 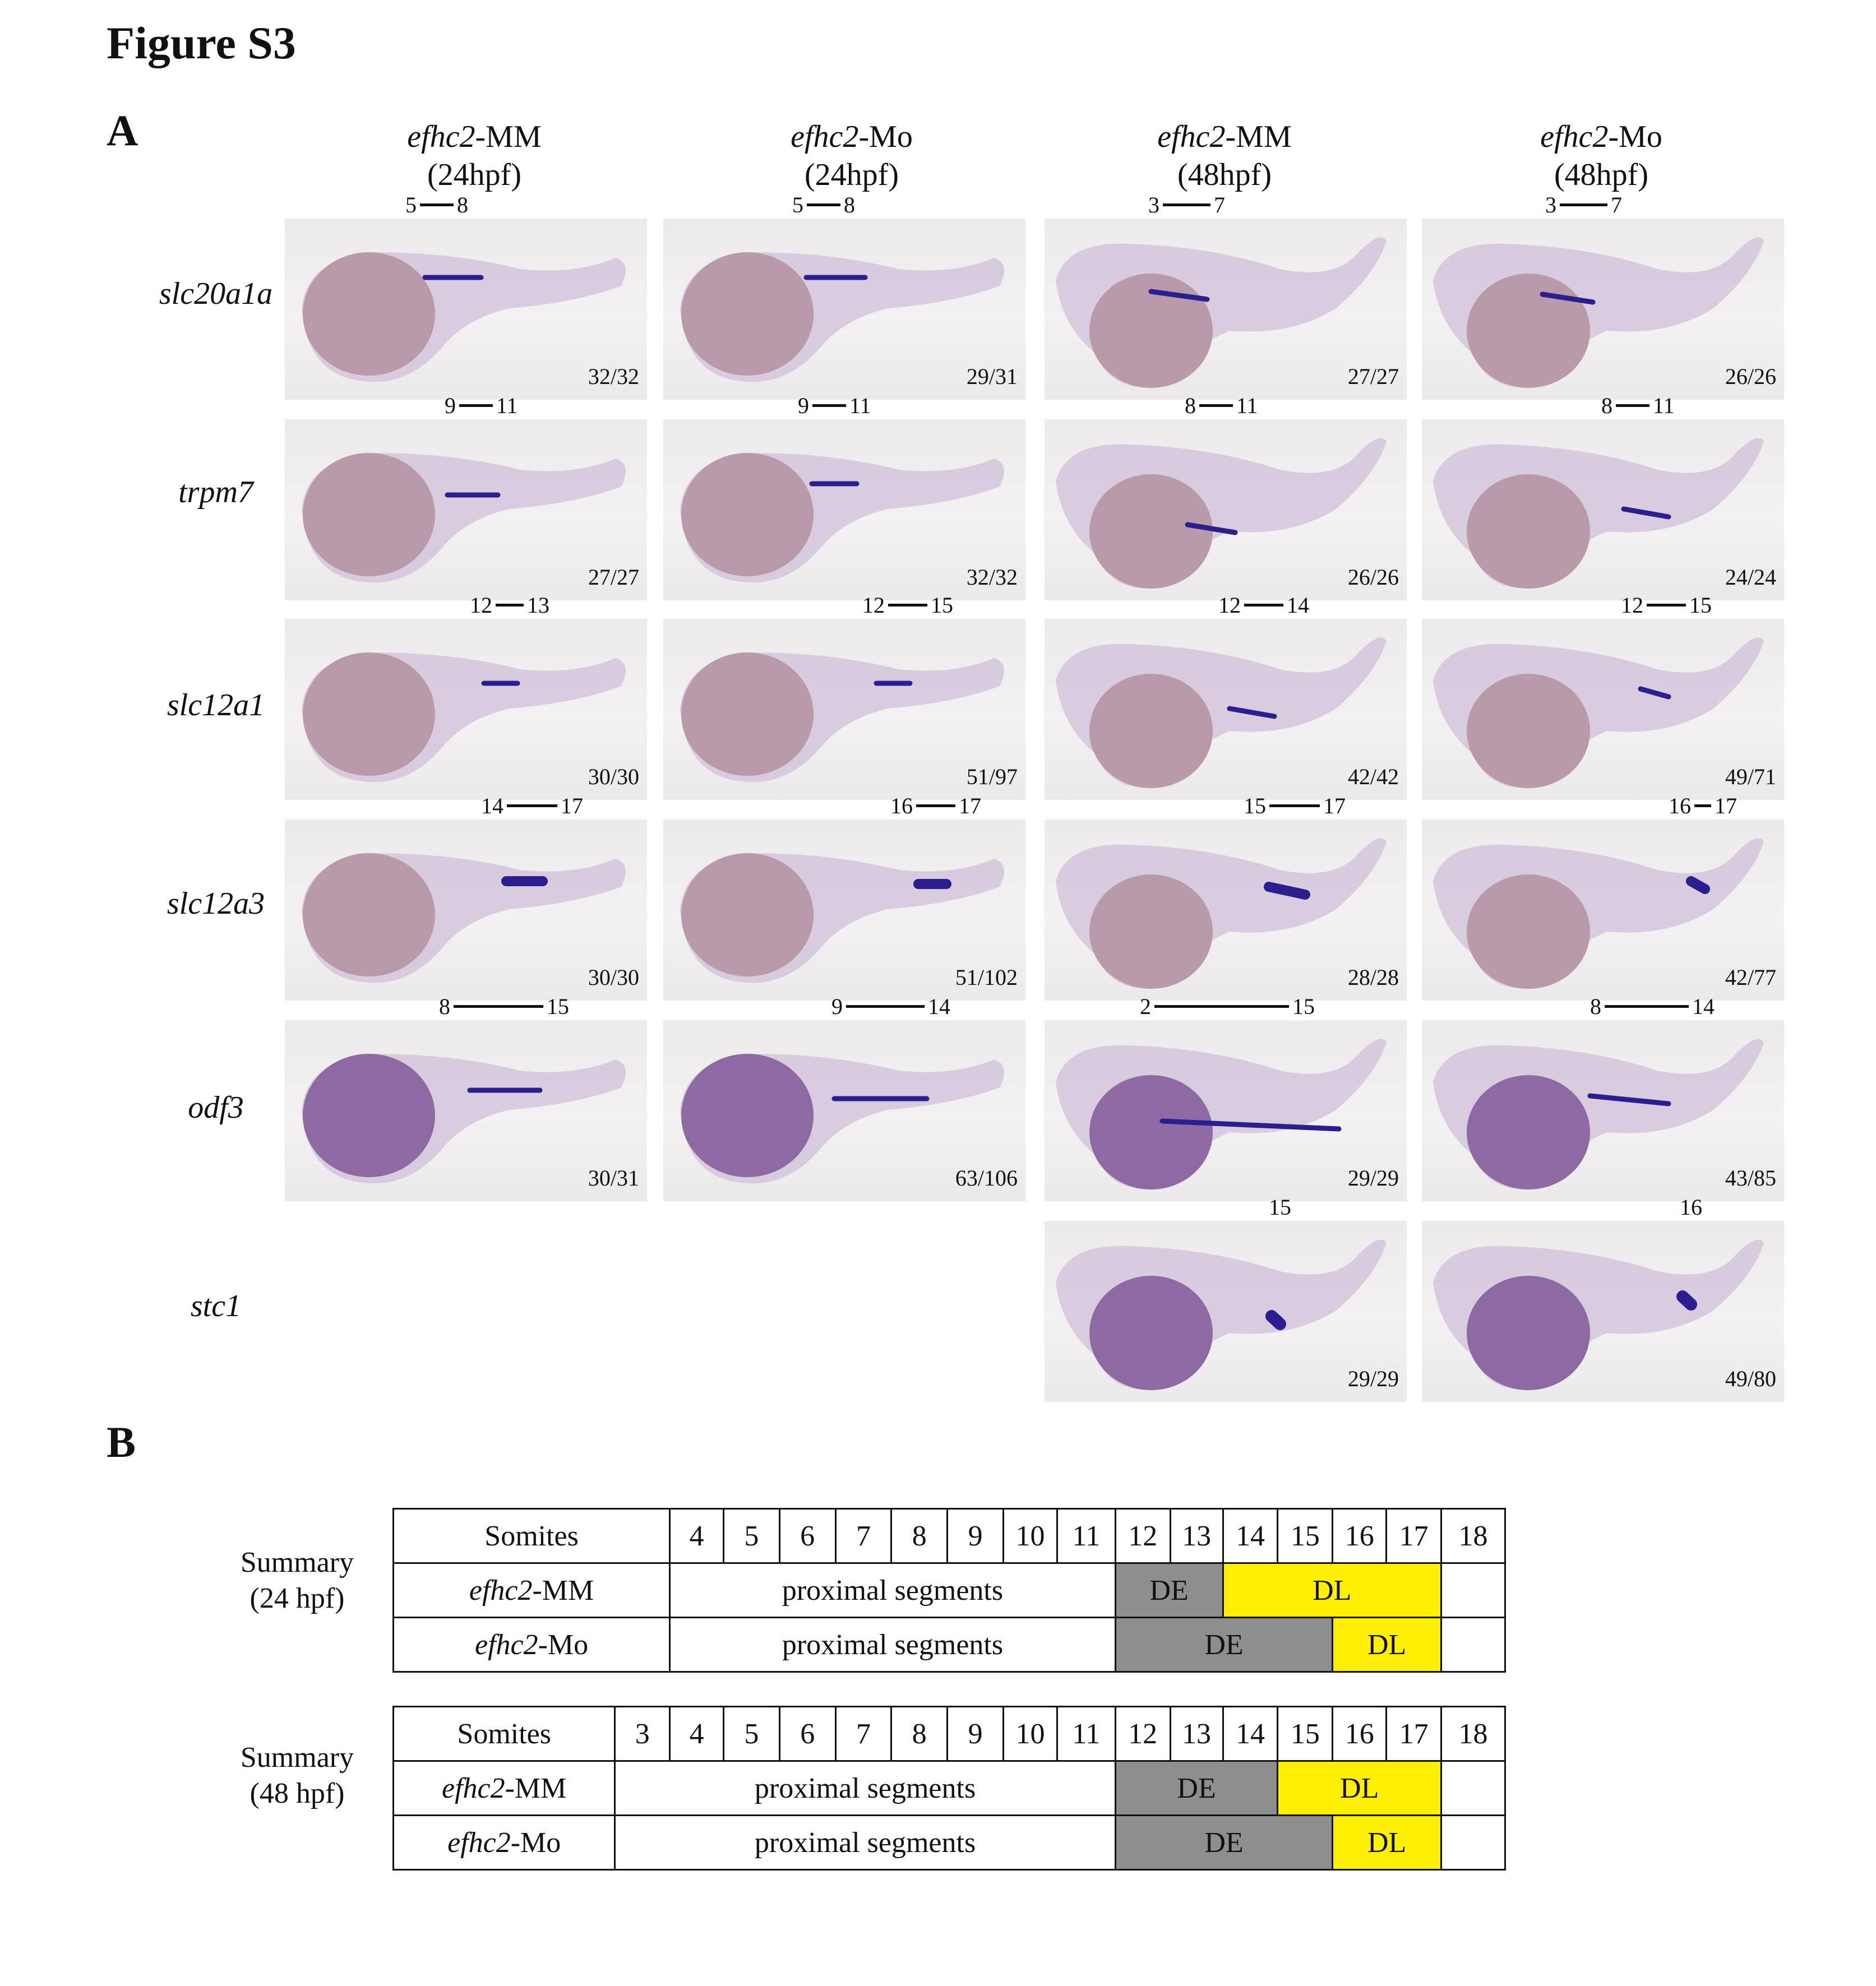 I want to click on embryo-count: 32/32, so click(x=992, y=577).